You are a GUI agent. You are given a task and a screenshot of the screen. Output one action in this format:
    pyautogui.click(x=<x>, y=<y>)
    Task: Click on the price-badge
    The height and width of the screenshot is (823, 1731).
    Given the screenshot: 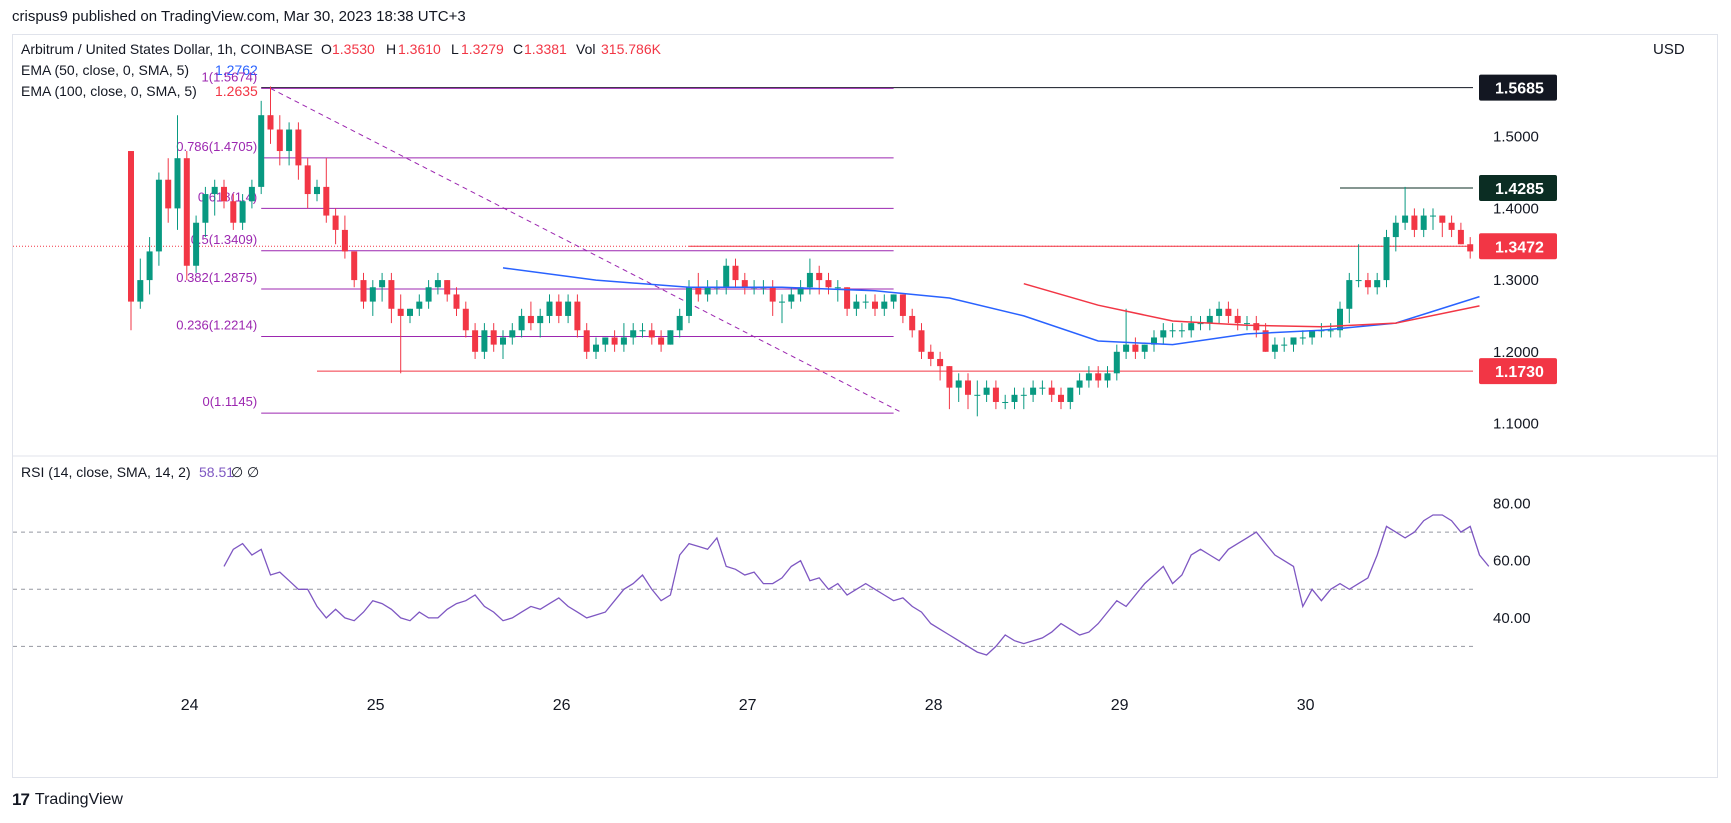 What is the action you would take?
    pyautogui.click(x=1518, y=187)
    